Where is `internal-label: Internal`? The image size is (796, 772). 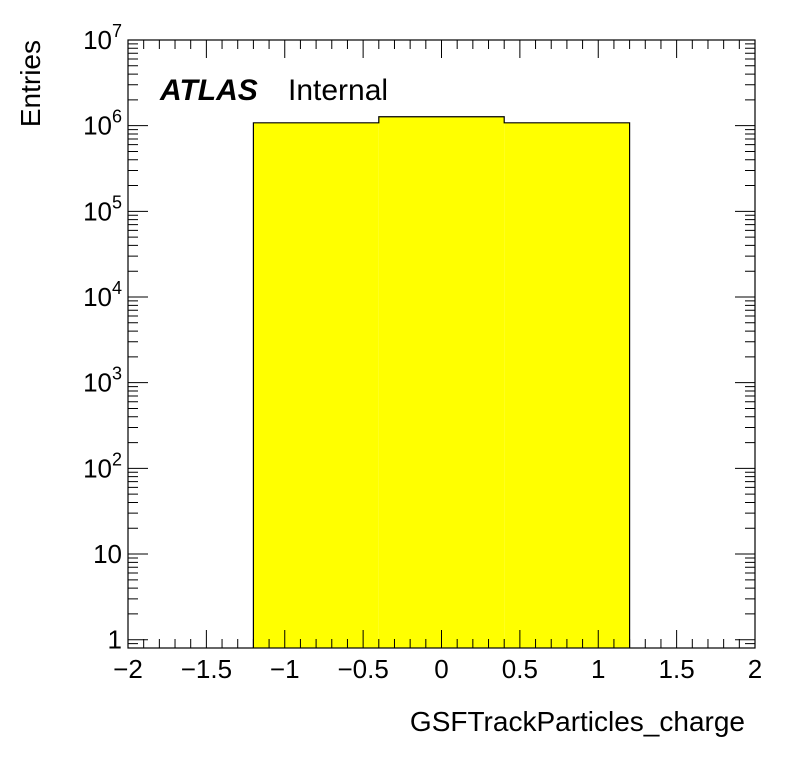 internal-label: Internal is located at coordinates (338, 90).